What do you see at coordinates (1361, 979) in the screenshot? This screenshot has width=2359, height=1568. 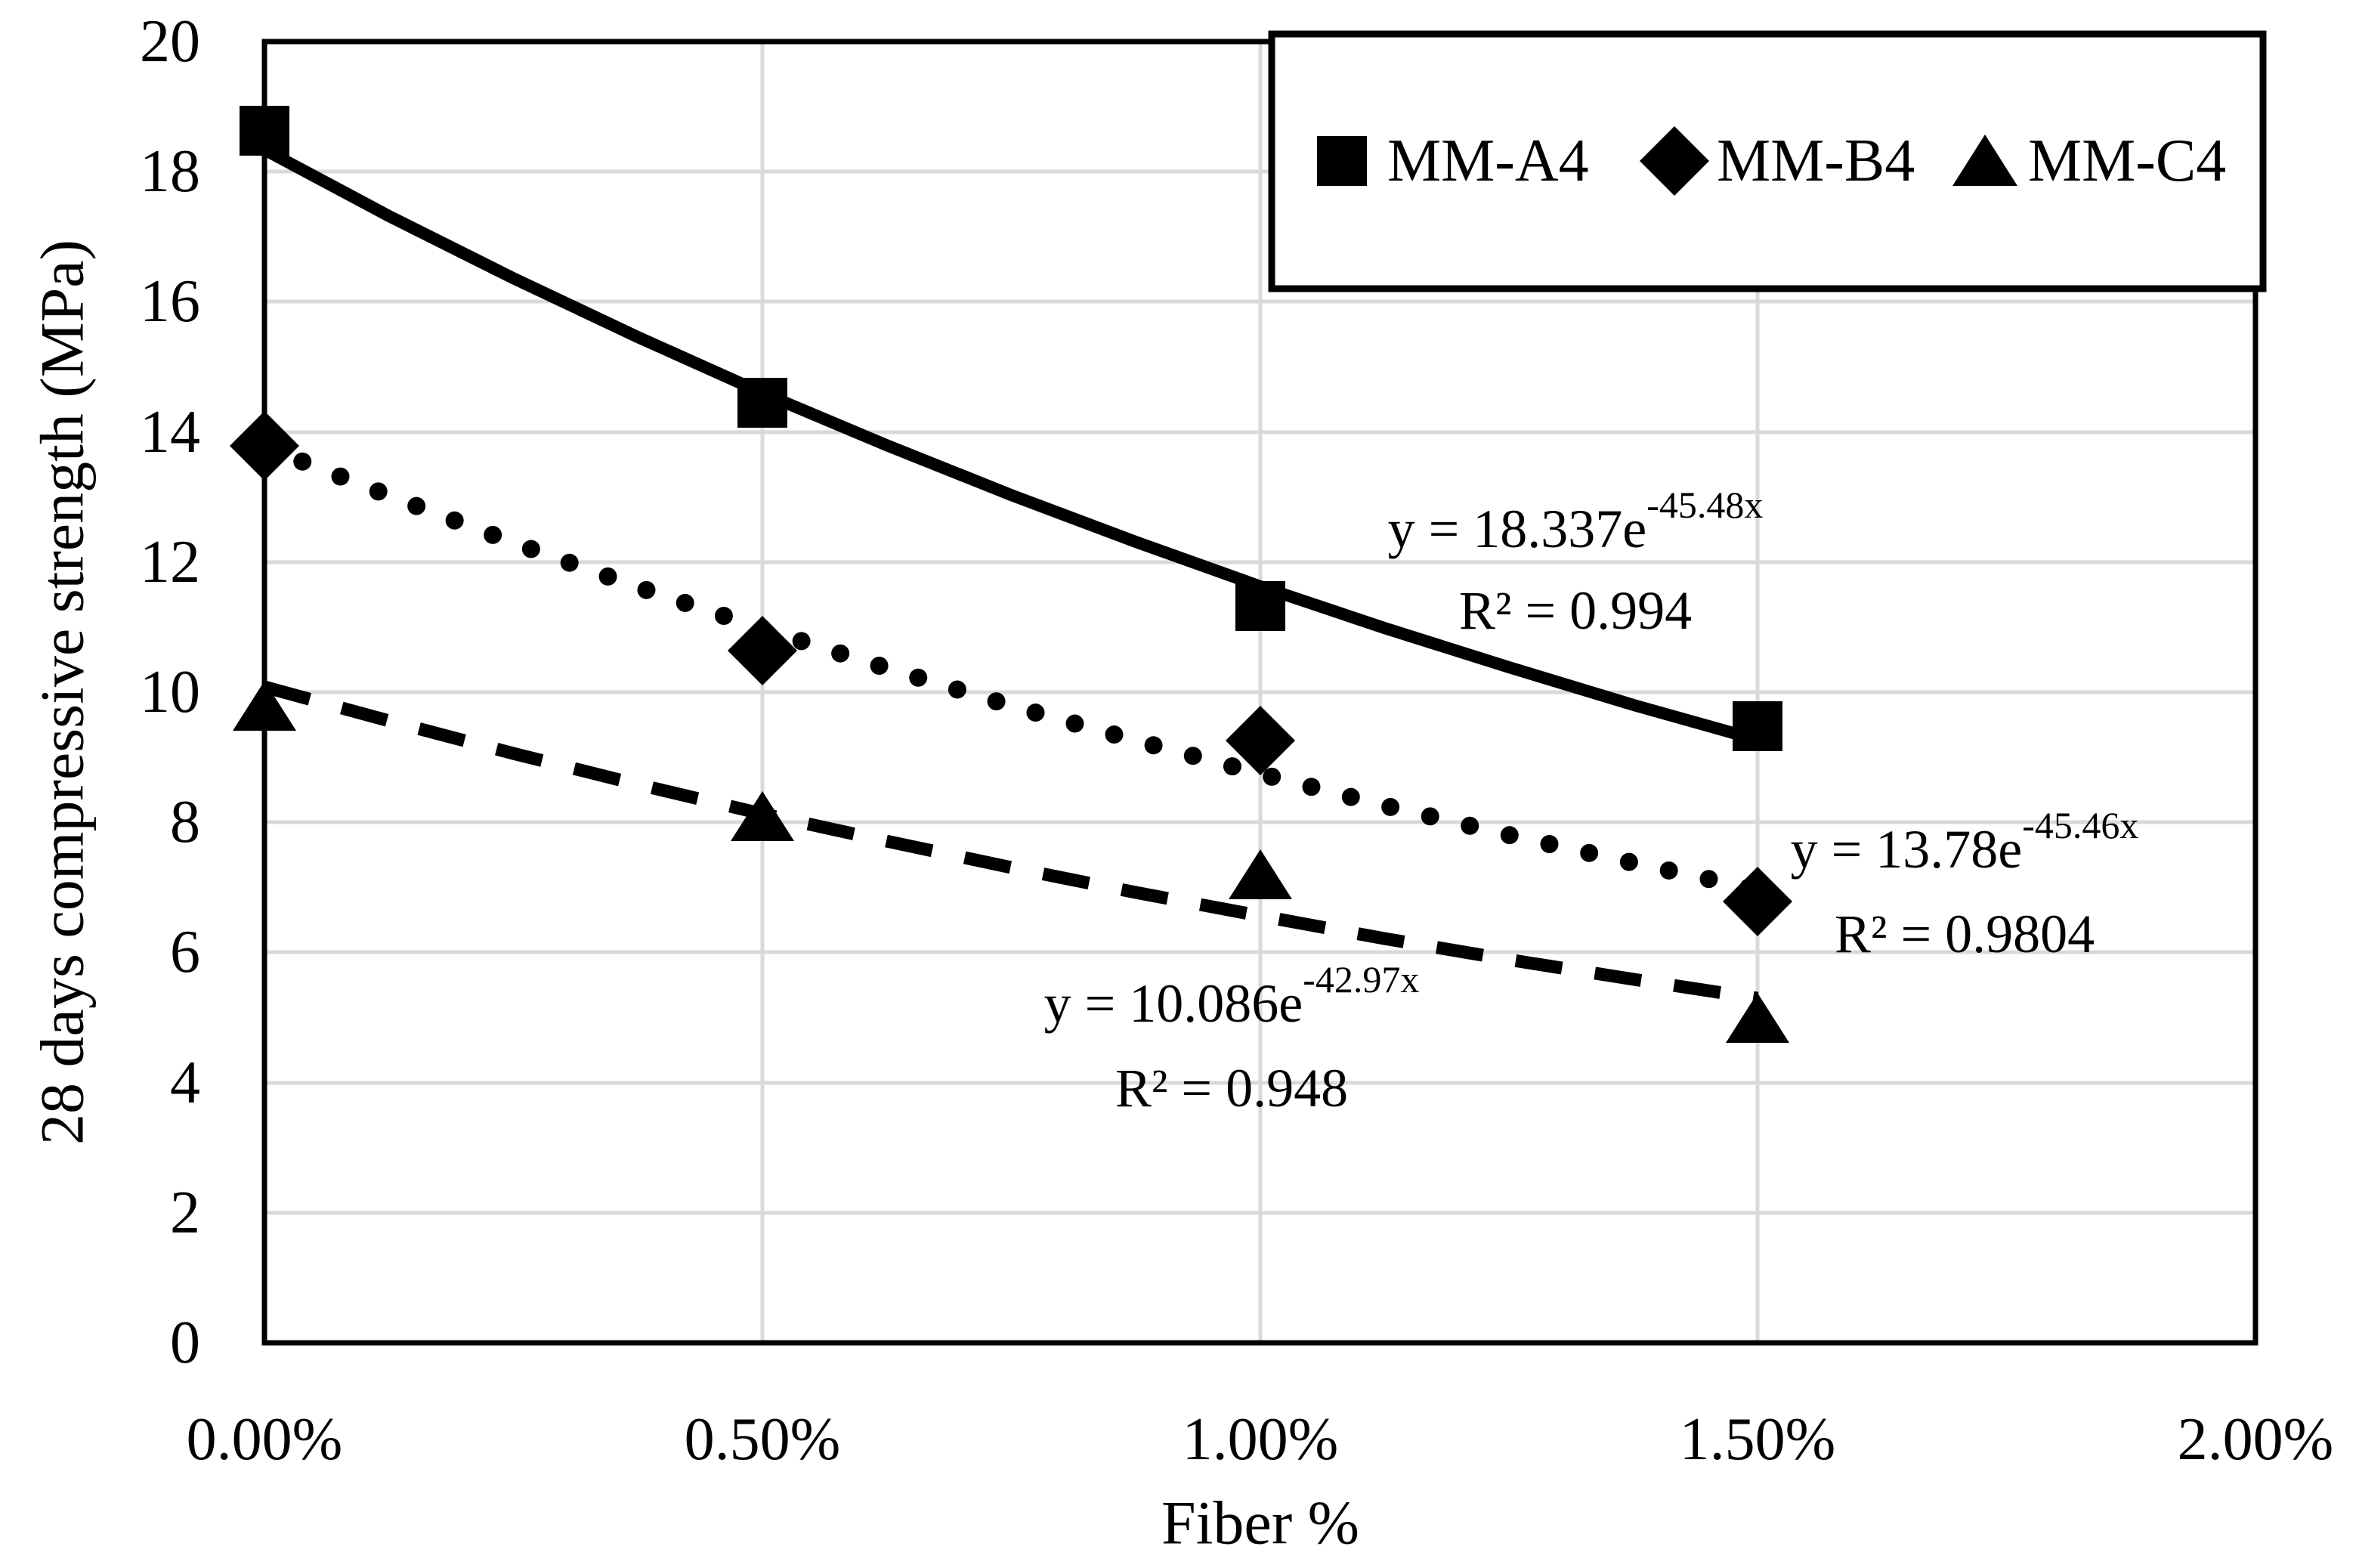 I see `equation-exponent: -42.97x` at bounding box center [1361, 979].